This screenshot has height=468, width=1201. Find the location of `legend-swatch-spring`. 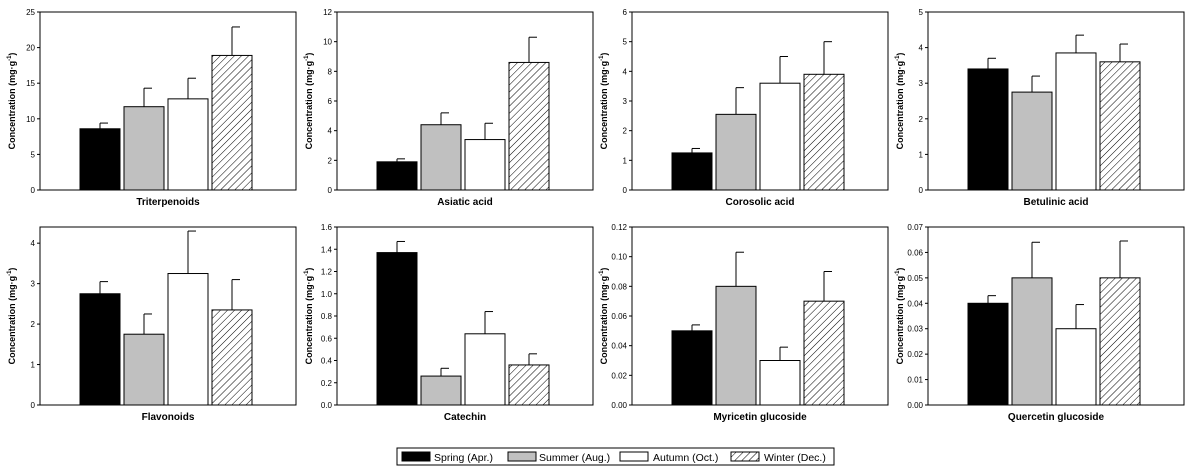

legend-swatch-spring is located at coordinates (416, 456).